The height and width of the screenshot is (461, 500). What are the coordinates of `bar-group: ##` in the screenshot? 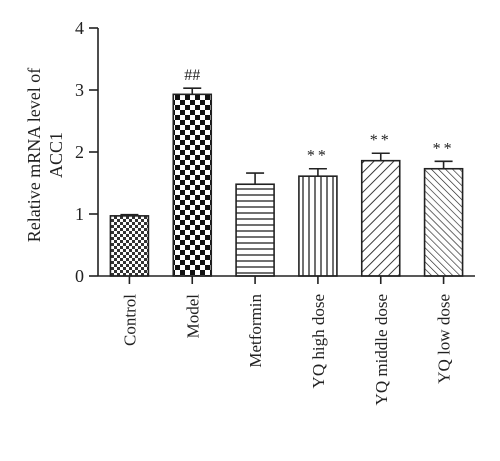 It's located at (192, 172).